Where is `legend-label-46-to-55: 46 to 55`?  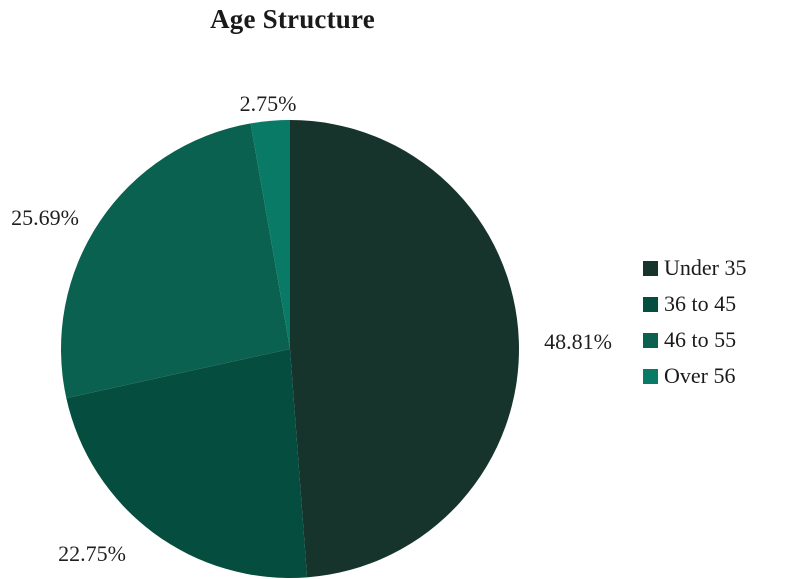 legend-label-46-to-55: 46 to 55 is located at coordinates (700, 339).